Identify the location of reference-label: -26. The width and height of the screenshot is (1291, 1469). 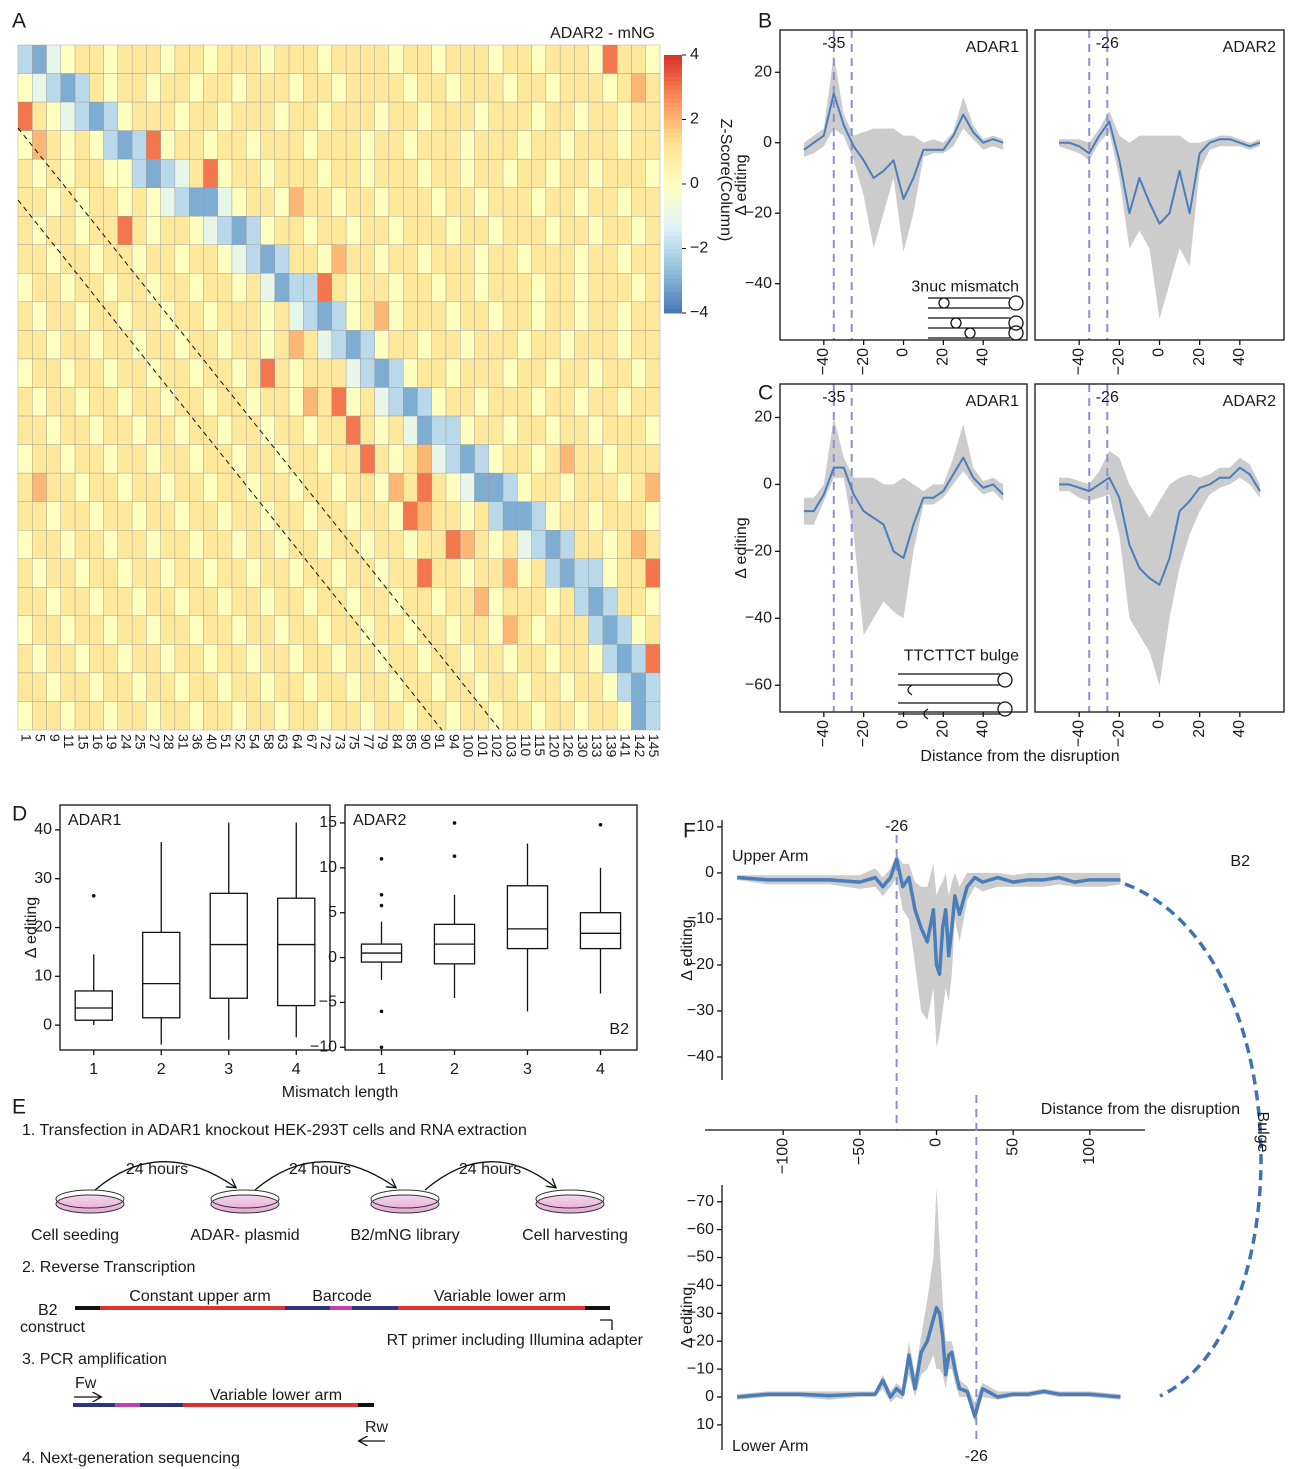
(1107, 43).